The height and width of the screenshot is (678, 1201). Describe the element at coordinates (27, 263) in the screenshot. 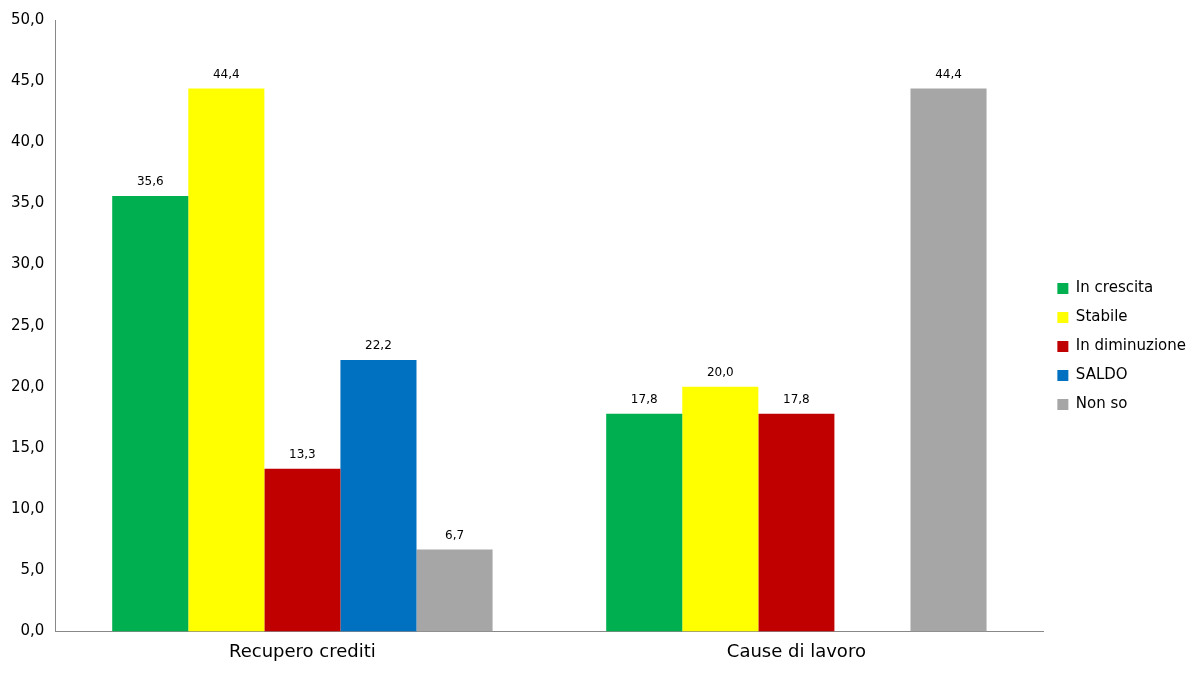

I see `y-tick-label: 30,0` at that location.